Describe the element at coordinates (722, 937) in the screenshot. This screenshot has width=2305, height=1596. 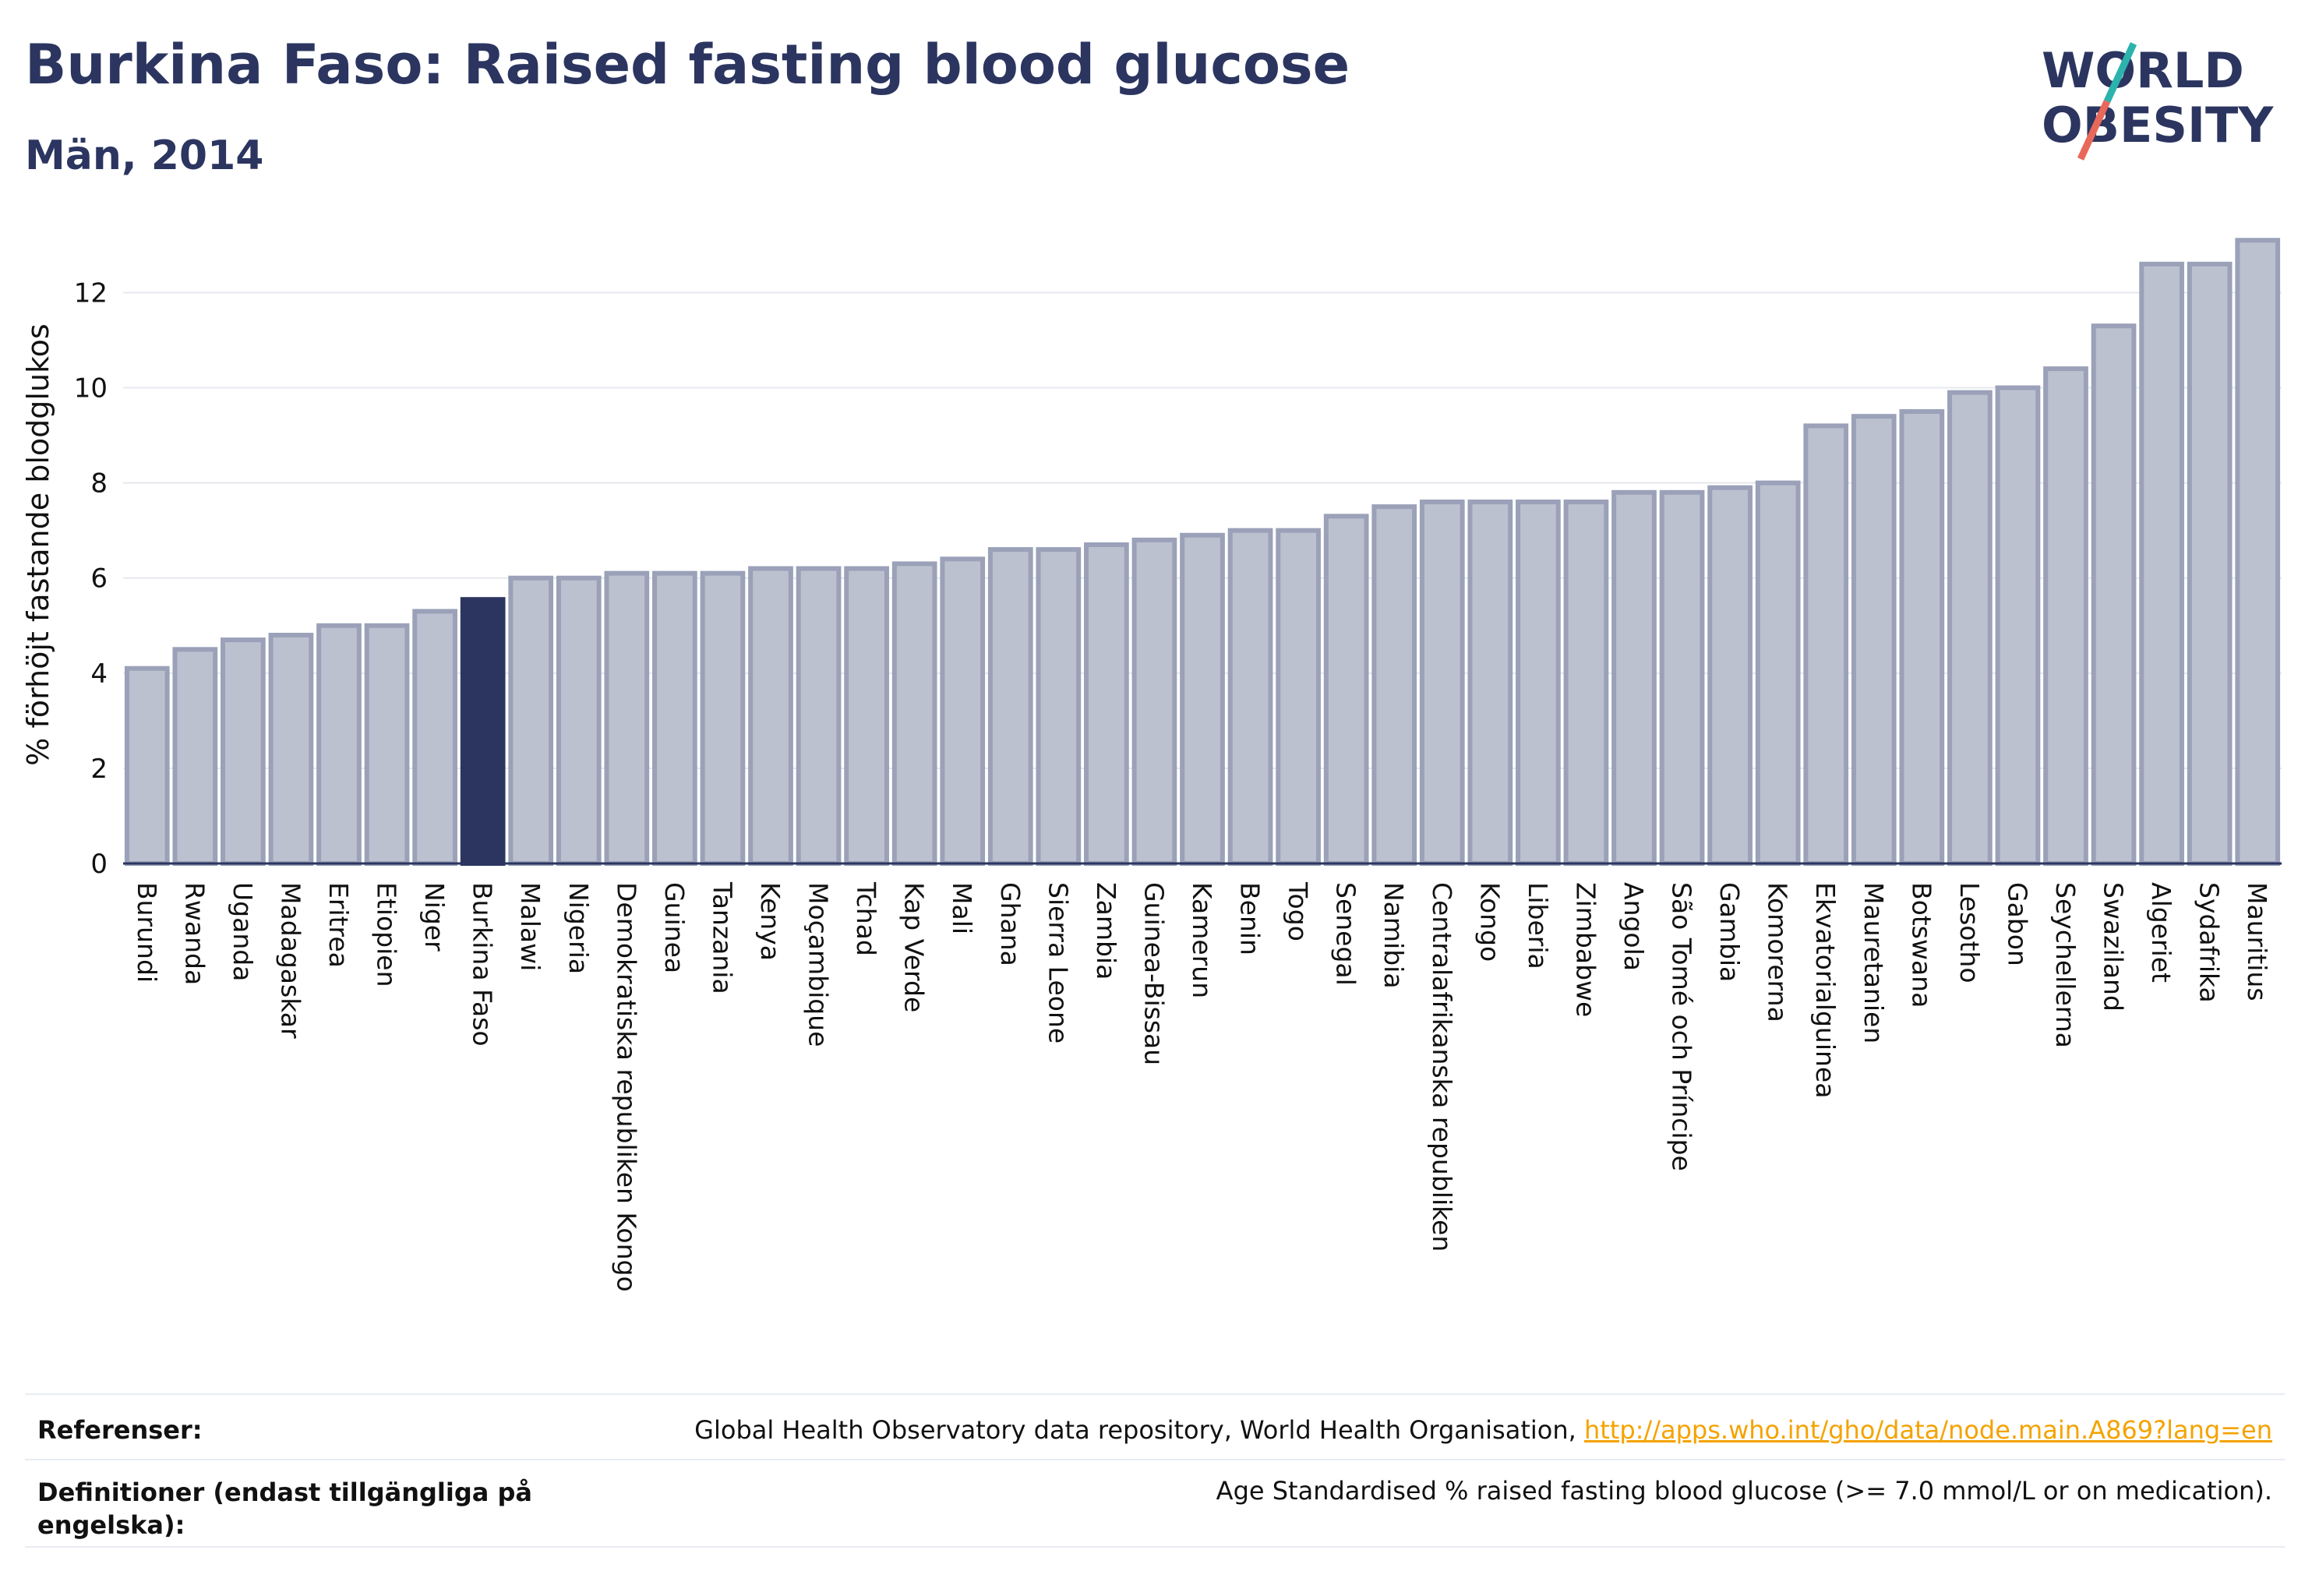
I see `x-tick-label: Tanzania` at that location.